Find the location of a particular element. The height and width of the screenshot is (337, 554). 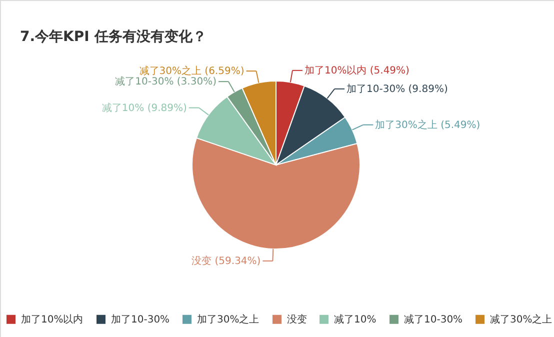

data-label: 减了10% (9.89%) is located at coordinates (145, 108).